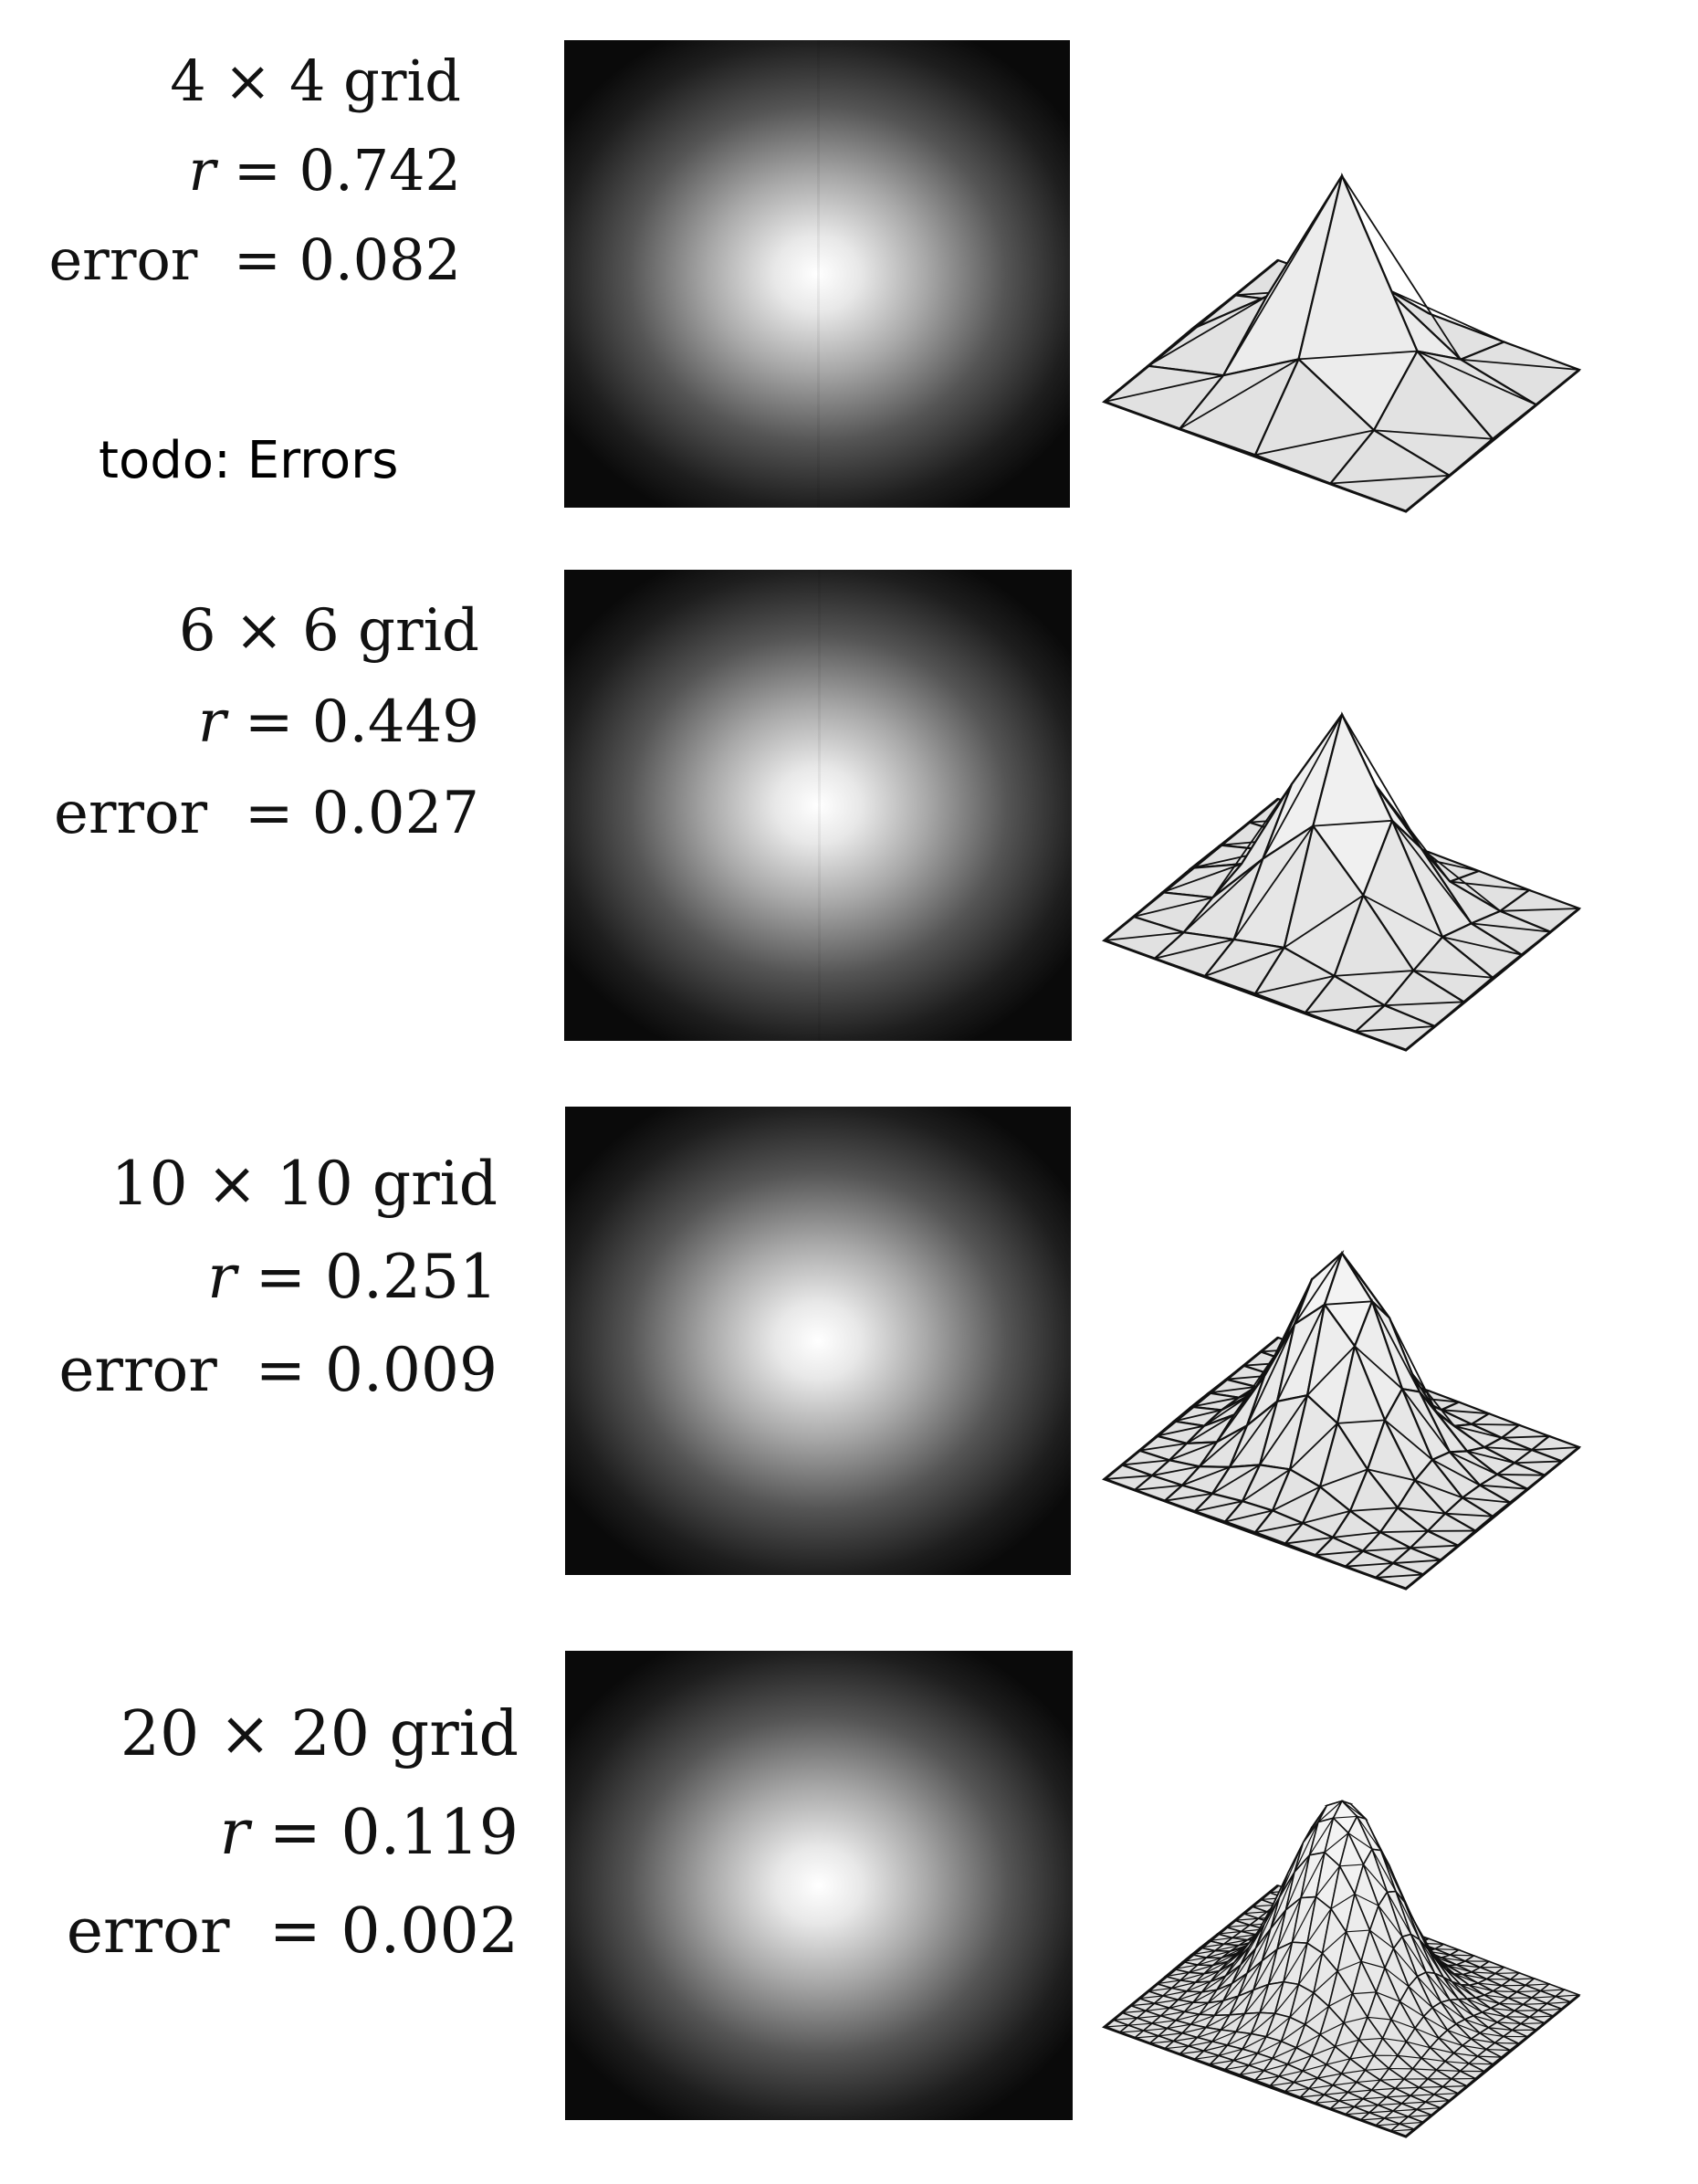 The width and height of the screenshot is (1698, 2184). I want to click on row-3-grid-label: 10 × 10 grid, so click(304, 1184).